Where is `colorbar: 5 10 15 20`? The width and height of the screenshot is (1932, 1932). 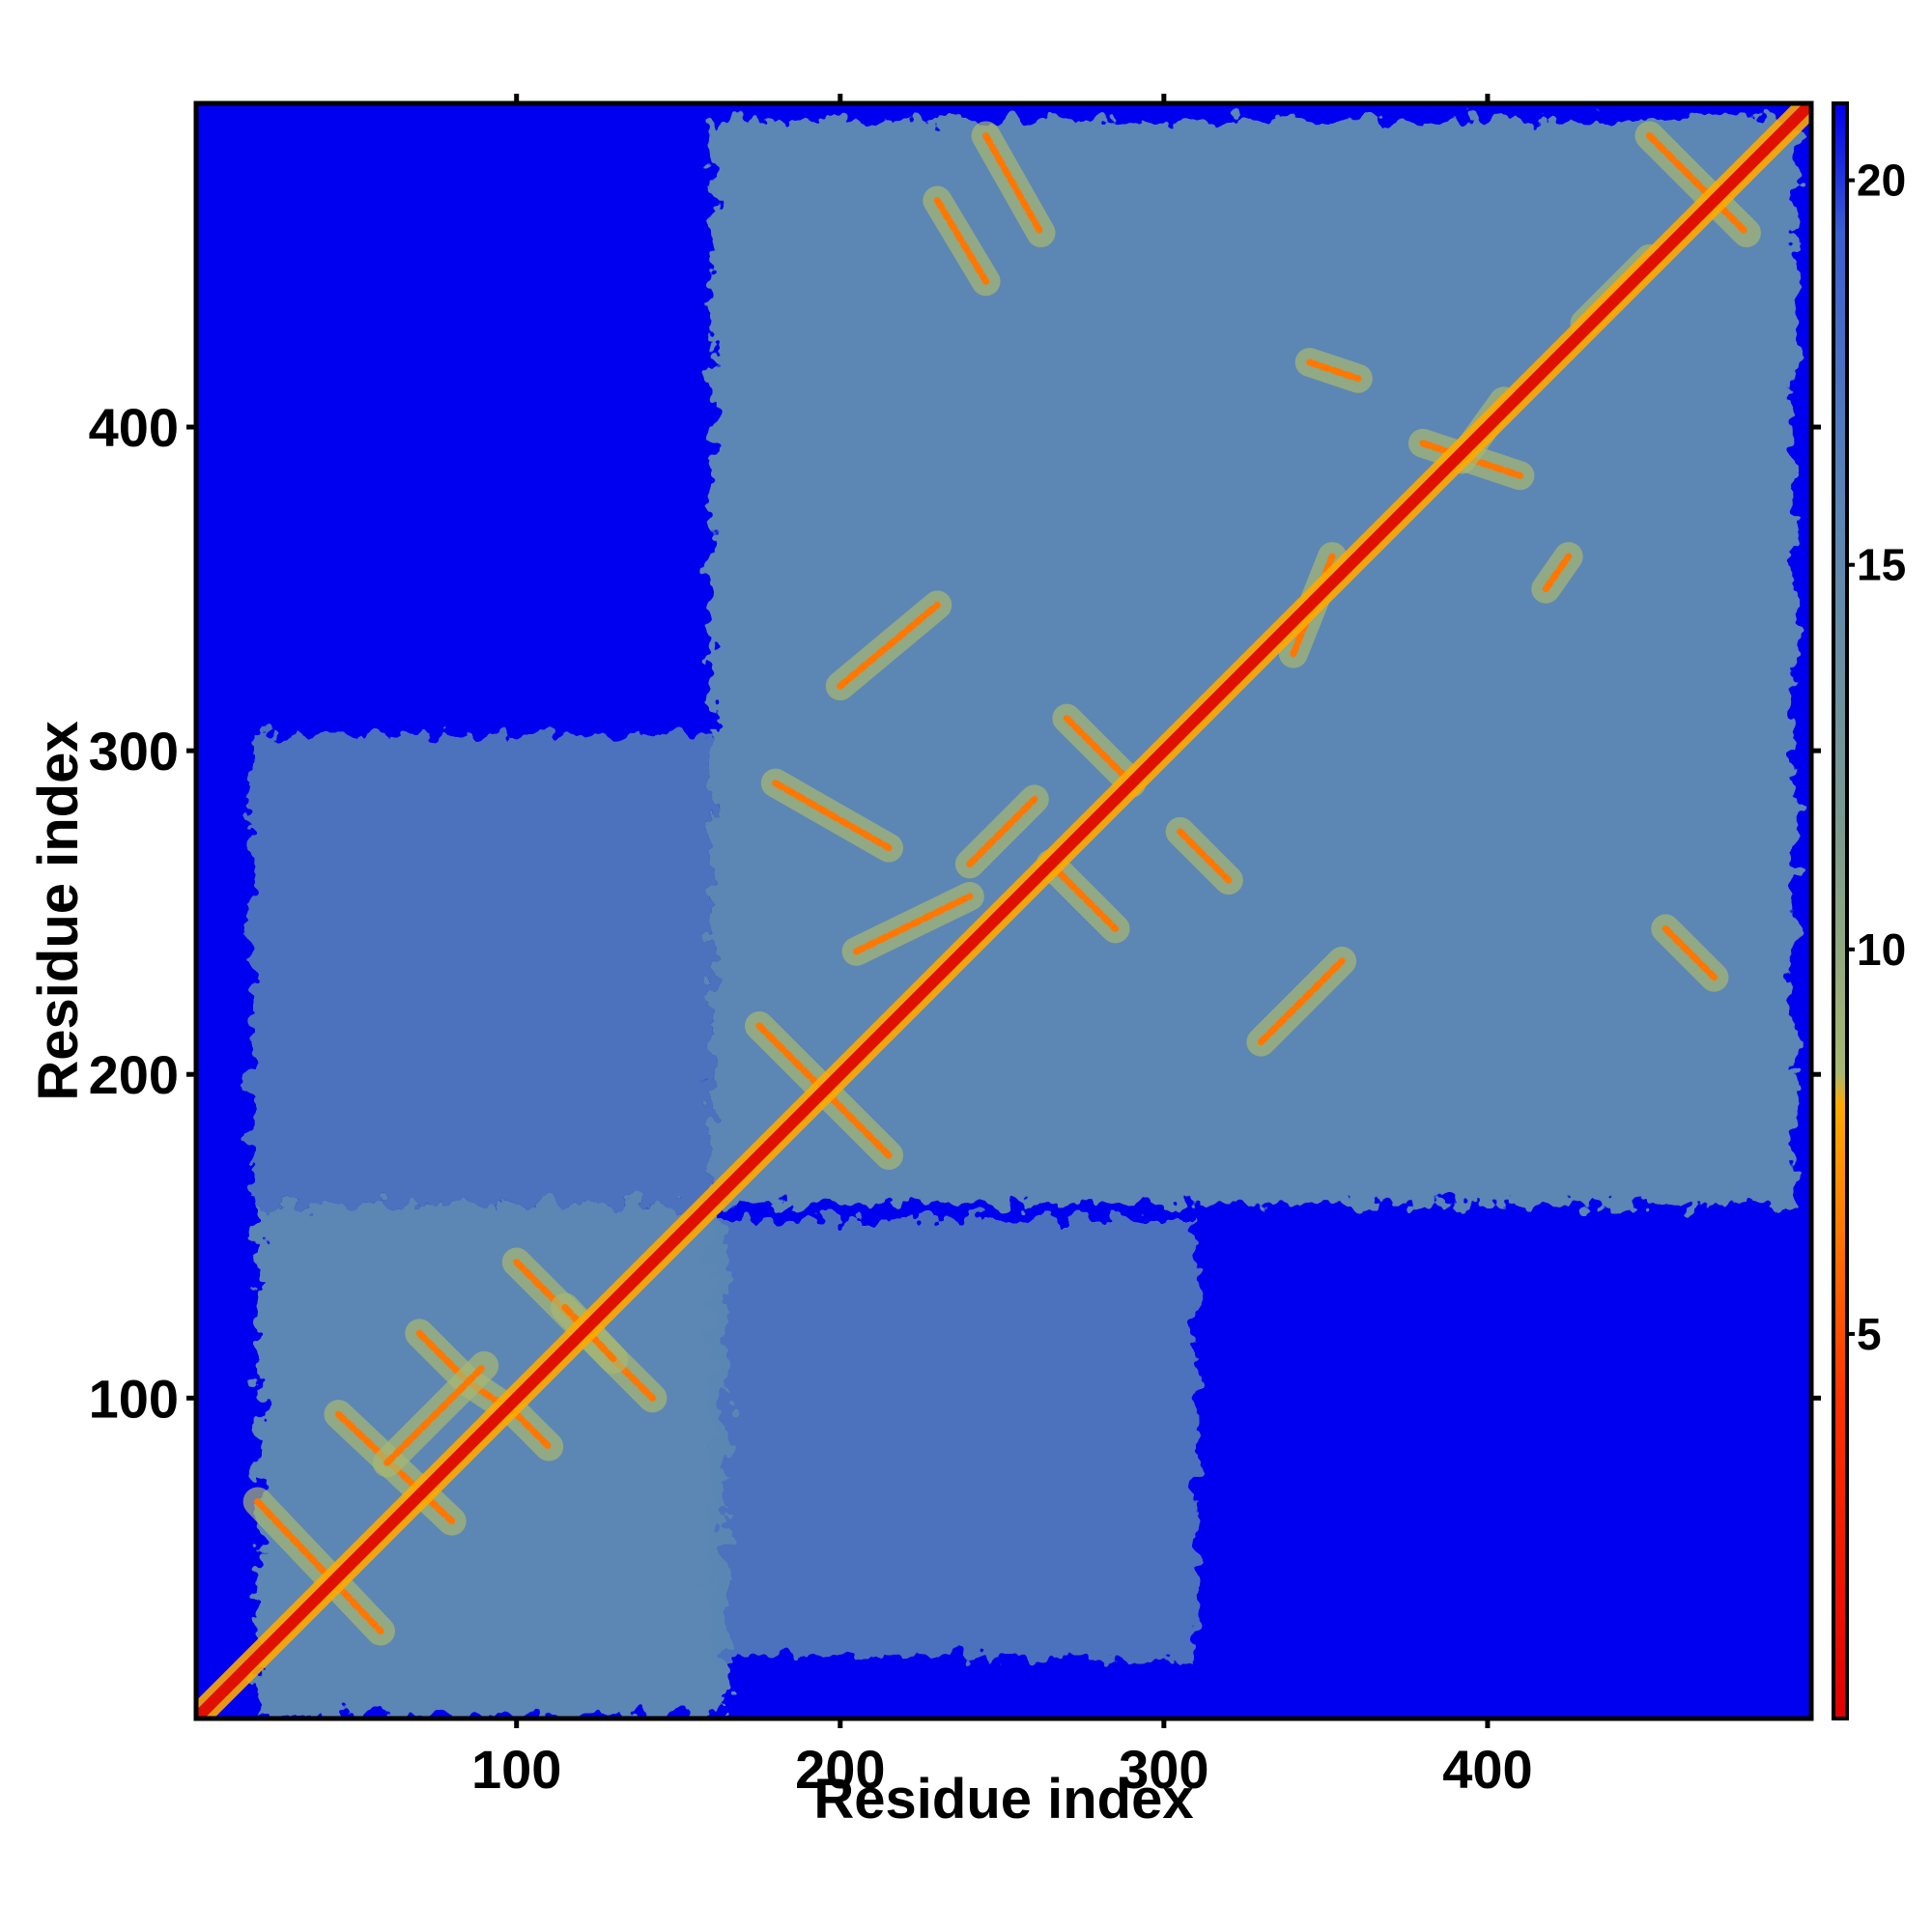
colorbar: 5 10 15 20 is located at coordinates (1869, 910).